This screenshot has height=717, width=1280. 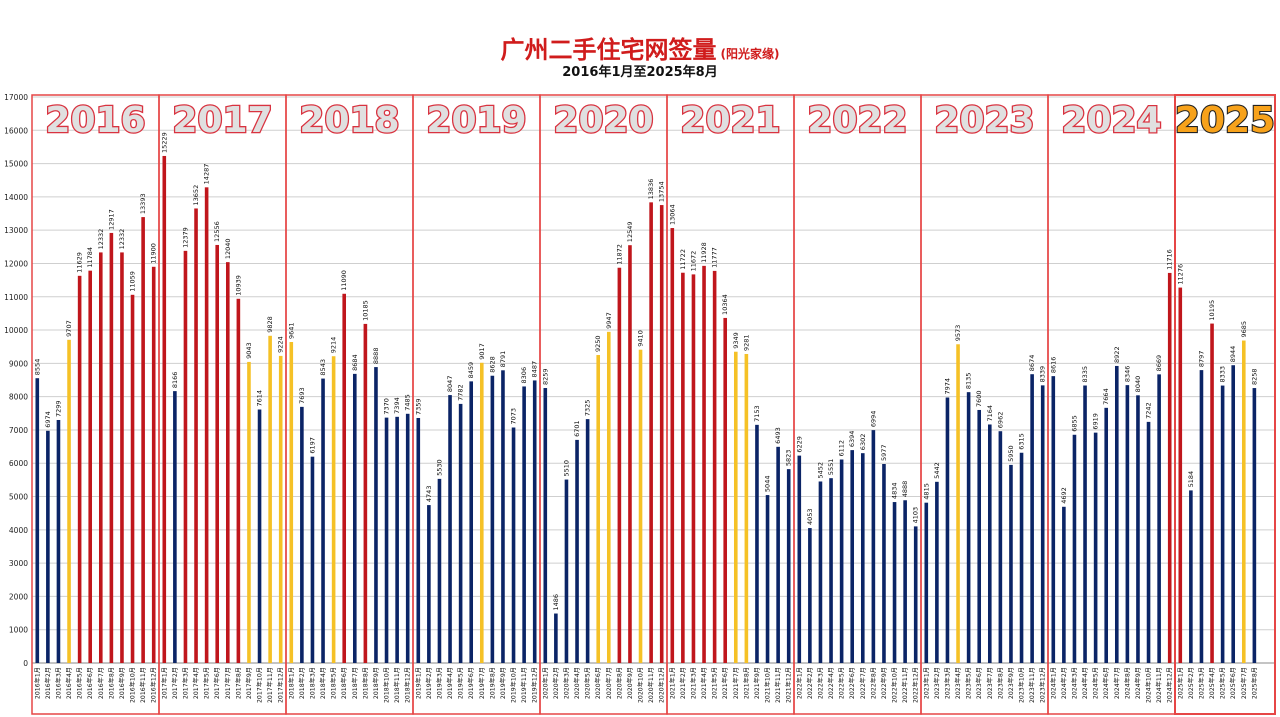 What do you see at coordinates (323, 367) in the screenshot?
I see `value-label: 8543` at bounding box center [323, 367].